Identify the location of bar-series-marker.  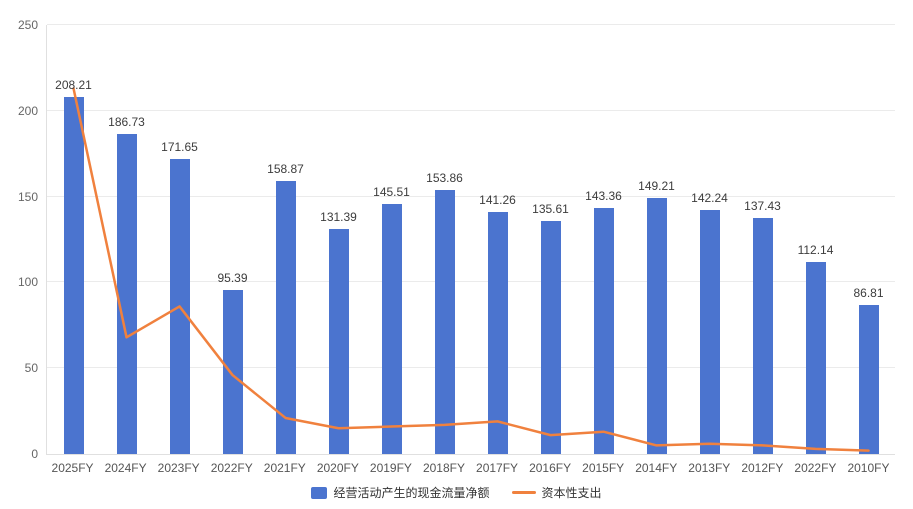
(319, 492).